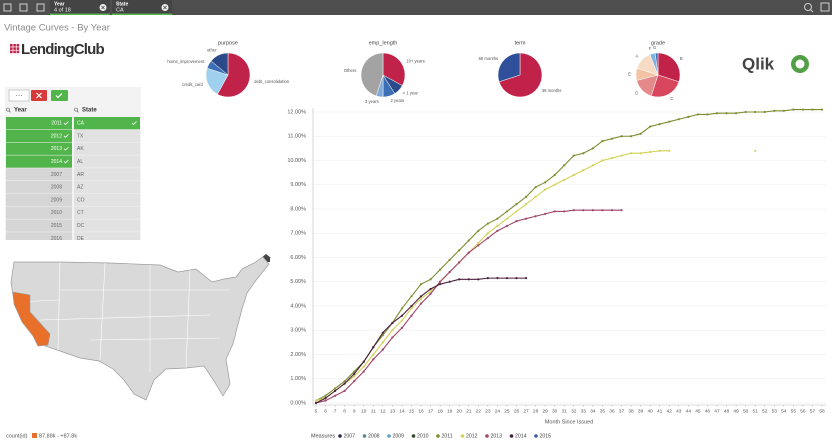 The width and height of the screenshot is (832, 447). I want to click on legend-label: 2015, so click(546, 436).